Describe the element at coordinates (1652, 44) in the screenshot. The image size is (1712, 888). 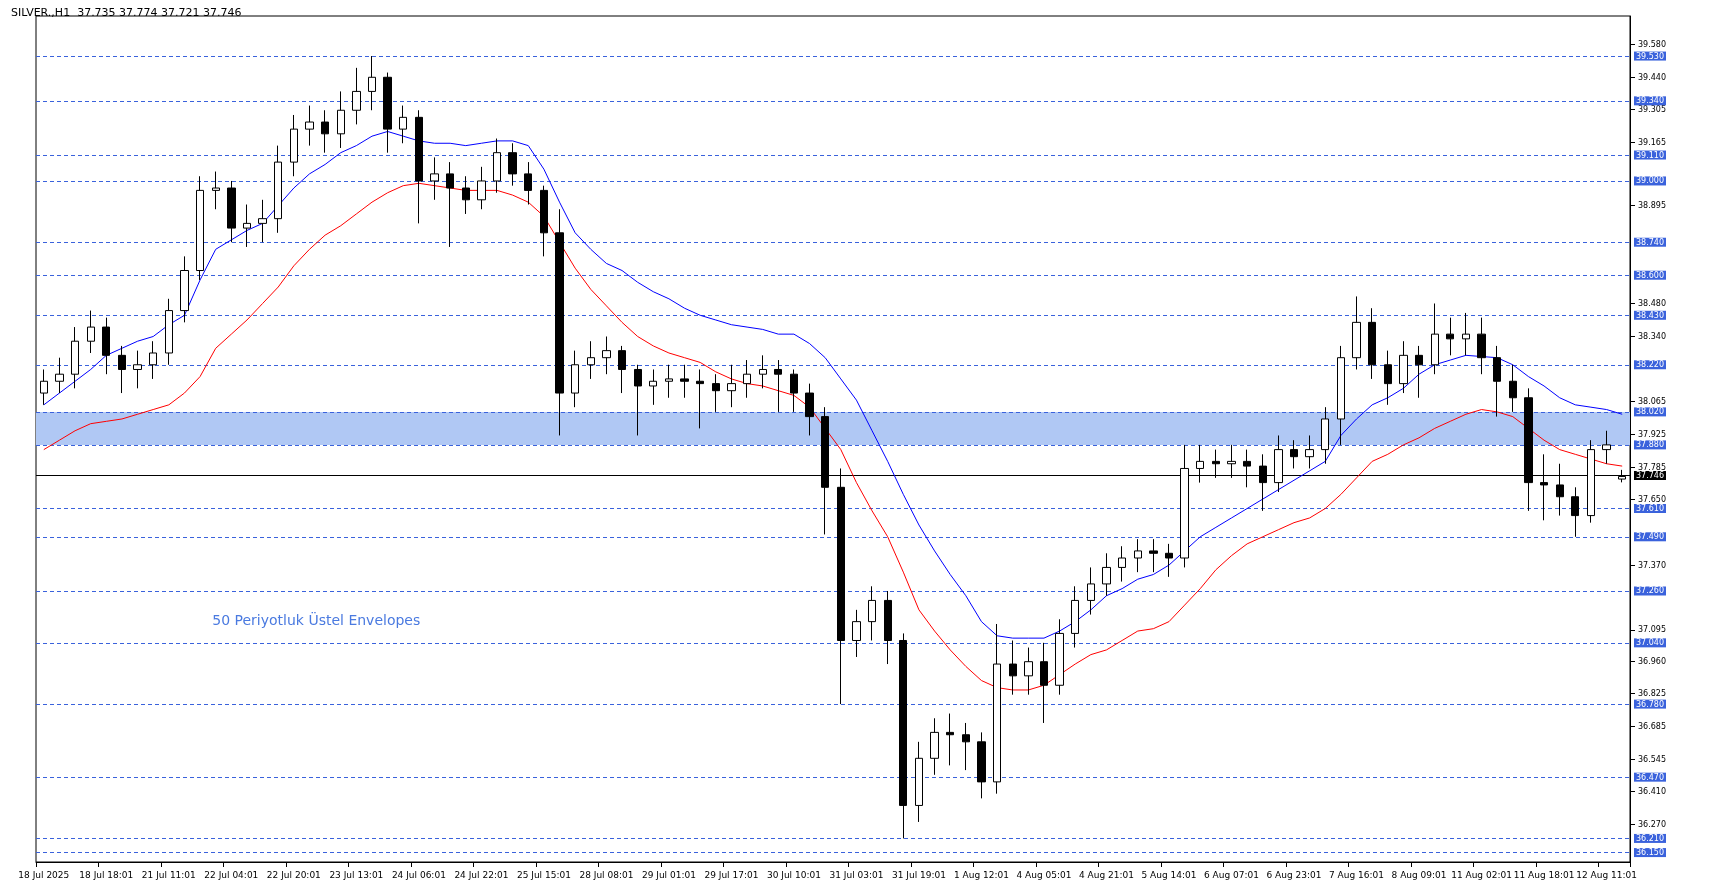
I see `y-tick-label: 39.580` at that location.